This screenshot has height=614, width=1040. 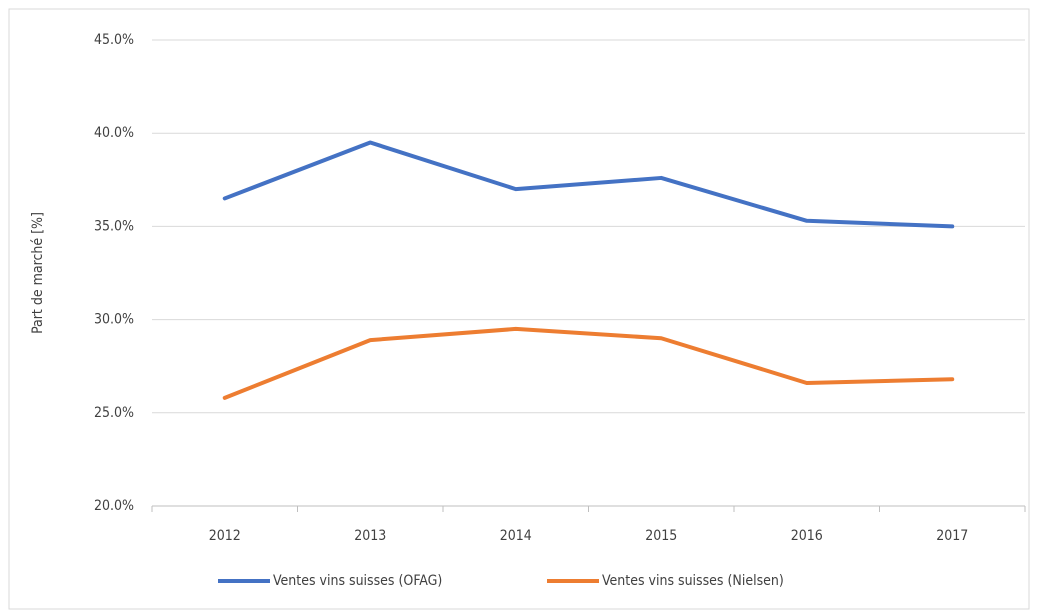 What do you see at coordinates (114, 40) in the screenshot?
I see `y-tick-label: 45.0%` at bounding box center [114, 40].